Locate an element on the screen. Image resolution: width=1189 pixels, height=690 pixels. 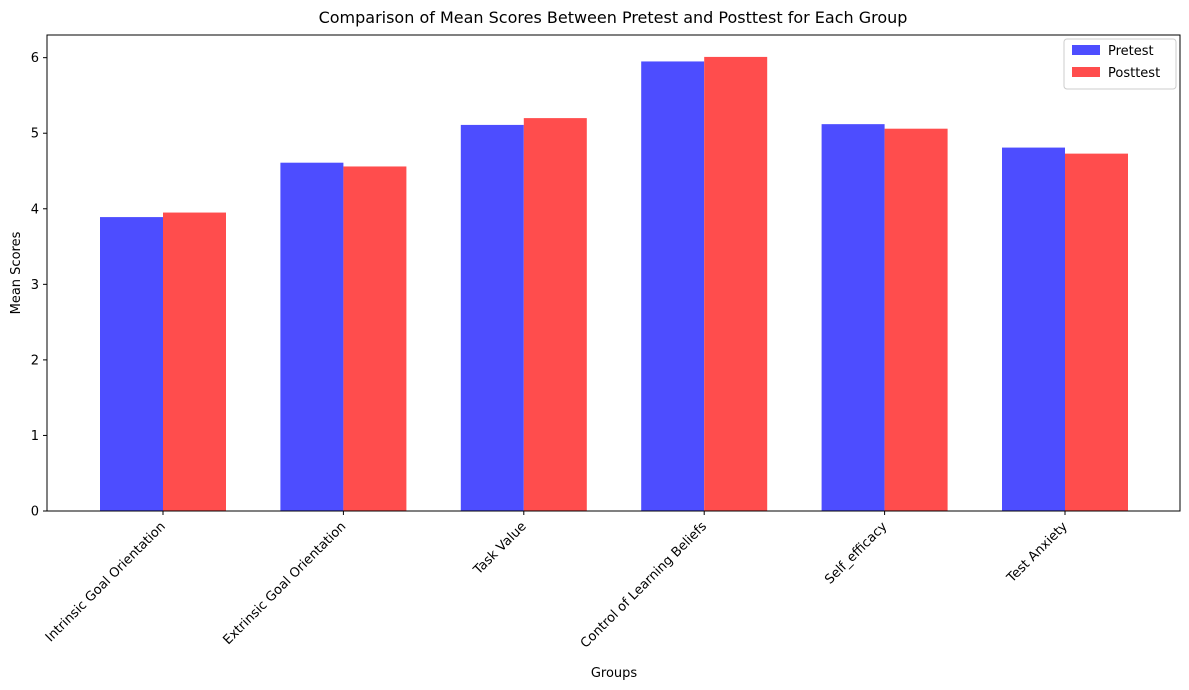
y-tick-label-6: 6 is located at coordinates (35, 58).